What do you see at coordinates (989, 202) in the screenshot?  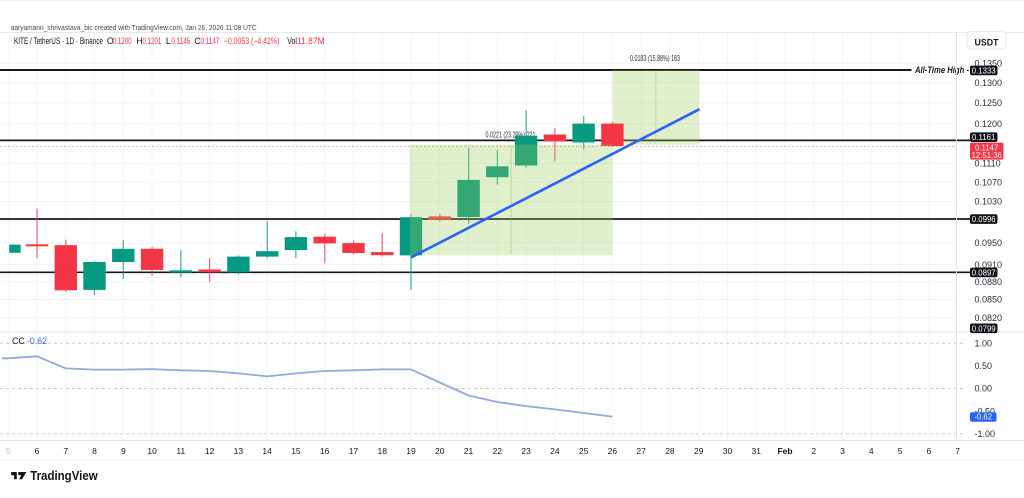 I see `svg-text: 0.1030` at bounding box center [989, 202].